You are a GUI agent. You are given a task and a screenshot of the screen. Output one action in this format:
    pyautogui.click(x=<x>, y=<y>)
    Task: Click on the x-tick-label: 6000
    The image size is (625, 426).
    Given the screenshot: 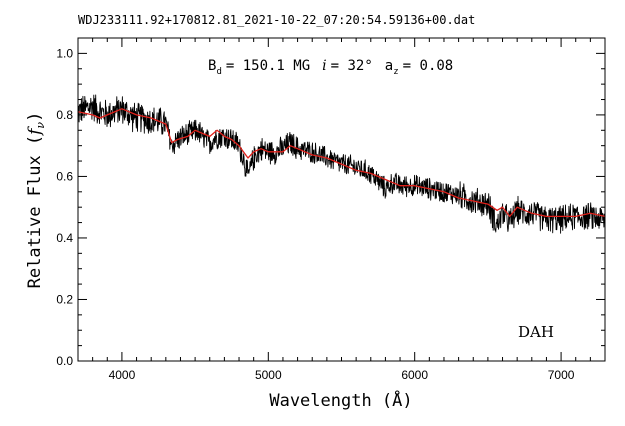 What is the action you would take?
    pyautogui.click(x=414, y=375)
    